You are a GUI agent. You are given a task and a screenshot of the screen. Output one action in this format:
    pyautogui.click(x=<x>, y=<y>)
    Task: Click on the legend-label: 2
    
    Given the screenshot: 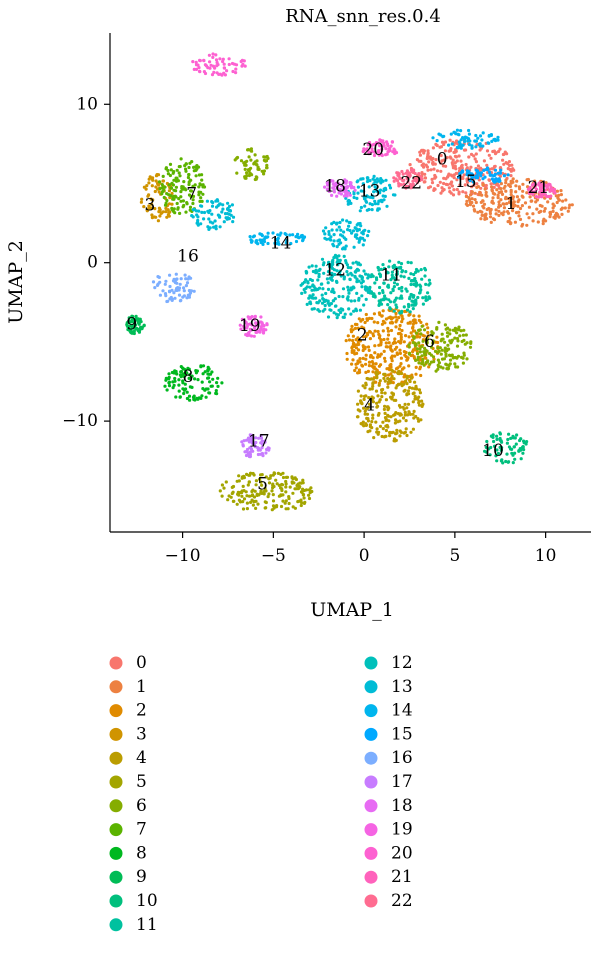 What is the action you would take?
    pyautogui.click(x=141, y=711)
    